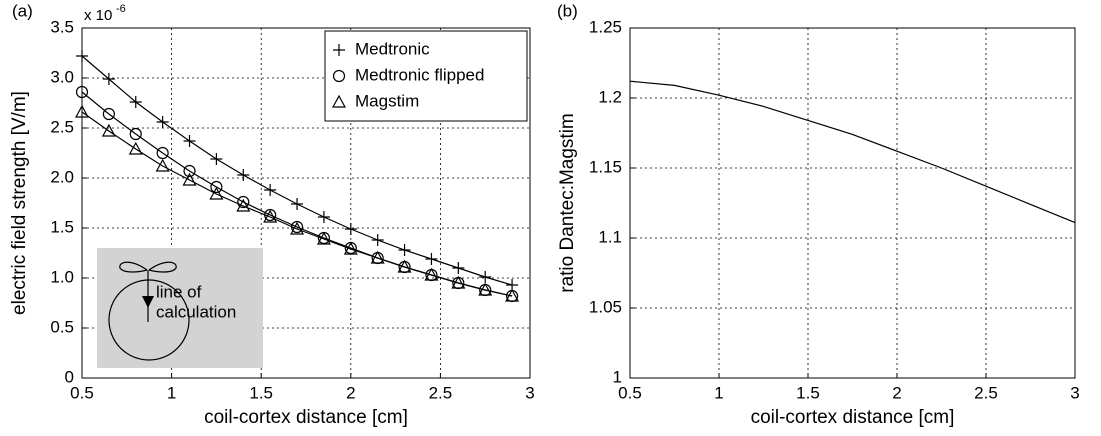 This screenshot has width=1101, height=436. What do you see at coordinates (567, 203) in the screenshot?
I see `y-axis-label: ratio Dantec:Magstim` at bounding box center [567, 203].